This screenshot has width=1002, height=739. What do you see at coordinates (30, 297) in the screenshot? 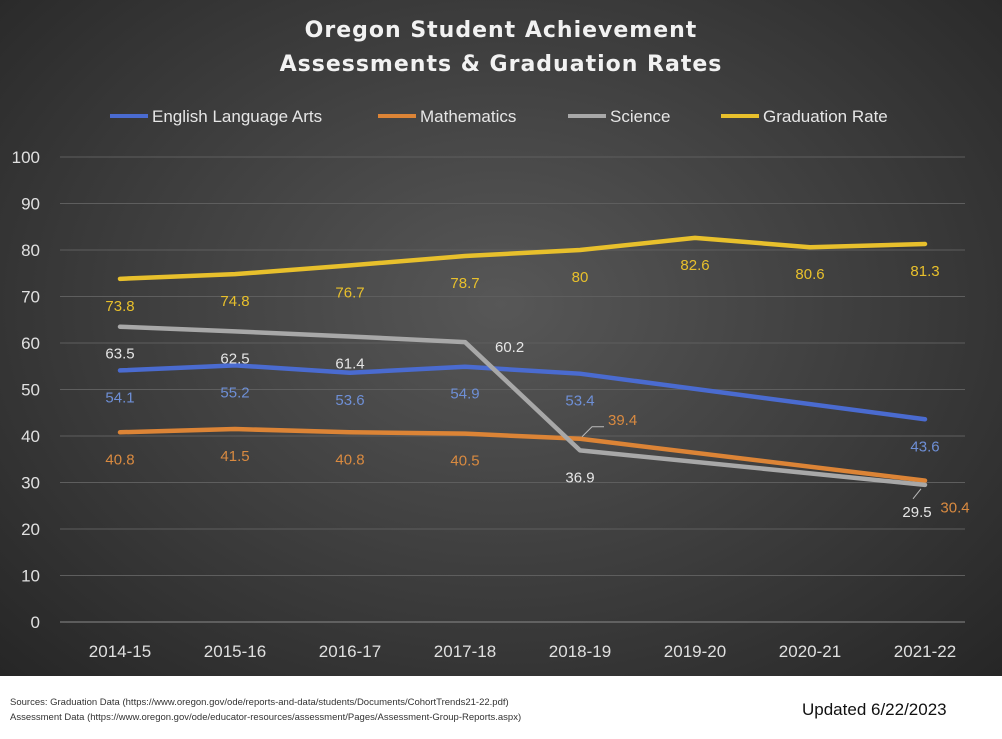
I see `y-tick-label: 70` at bounding box center [30, 297].